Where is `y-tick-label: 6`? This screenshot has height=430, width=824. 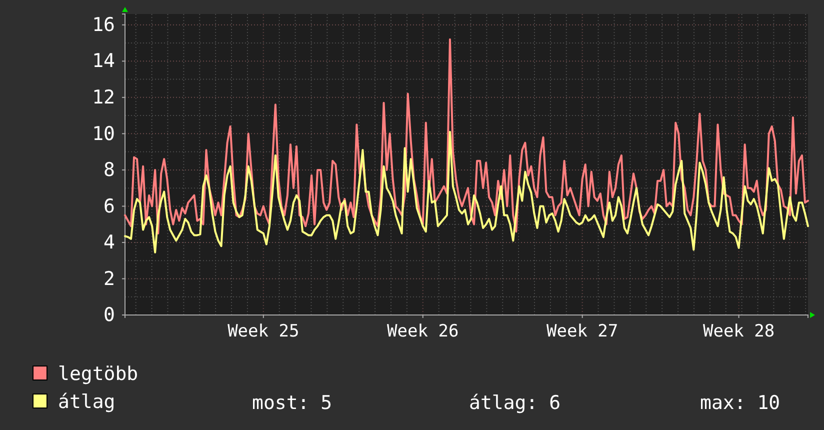
y-tick-label: 6 is located at coordinates (109, 206).